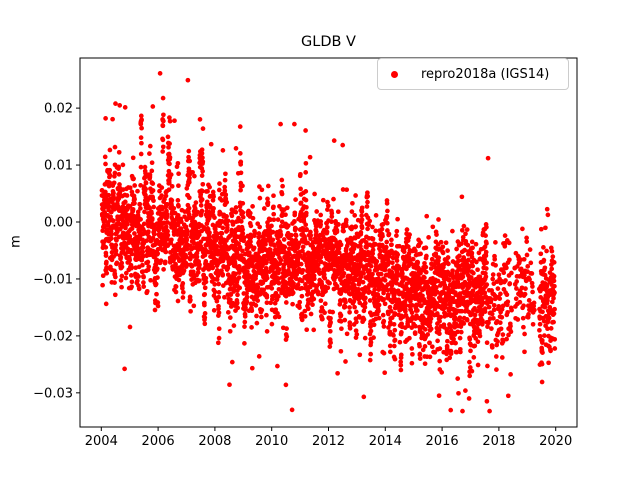 This screenshot has width=640, height=480. Describe the element at coordinates (328, 42) in the screenshot. I see `chart-title: GLDB V` at that location.